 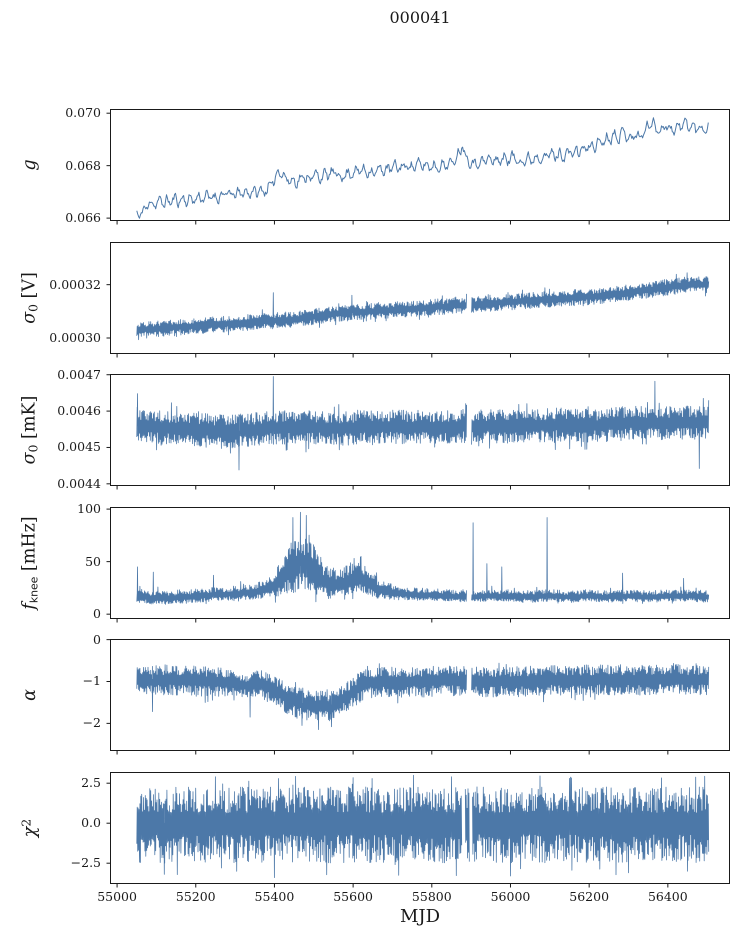 I want to click on y-axis-label-segment: [V], so click(x=29, y=288).